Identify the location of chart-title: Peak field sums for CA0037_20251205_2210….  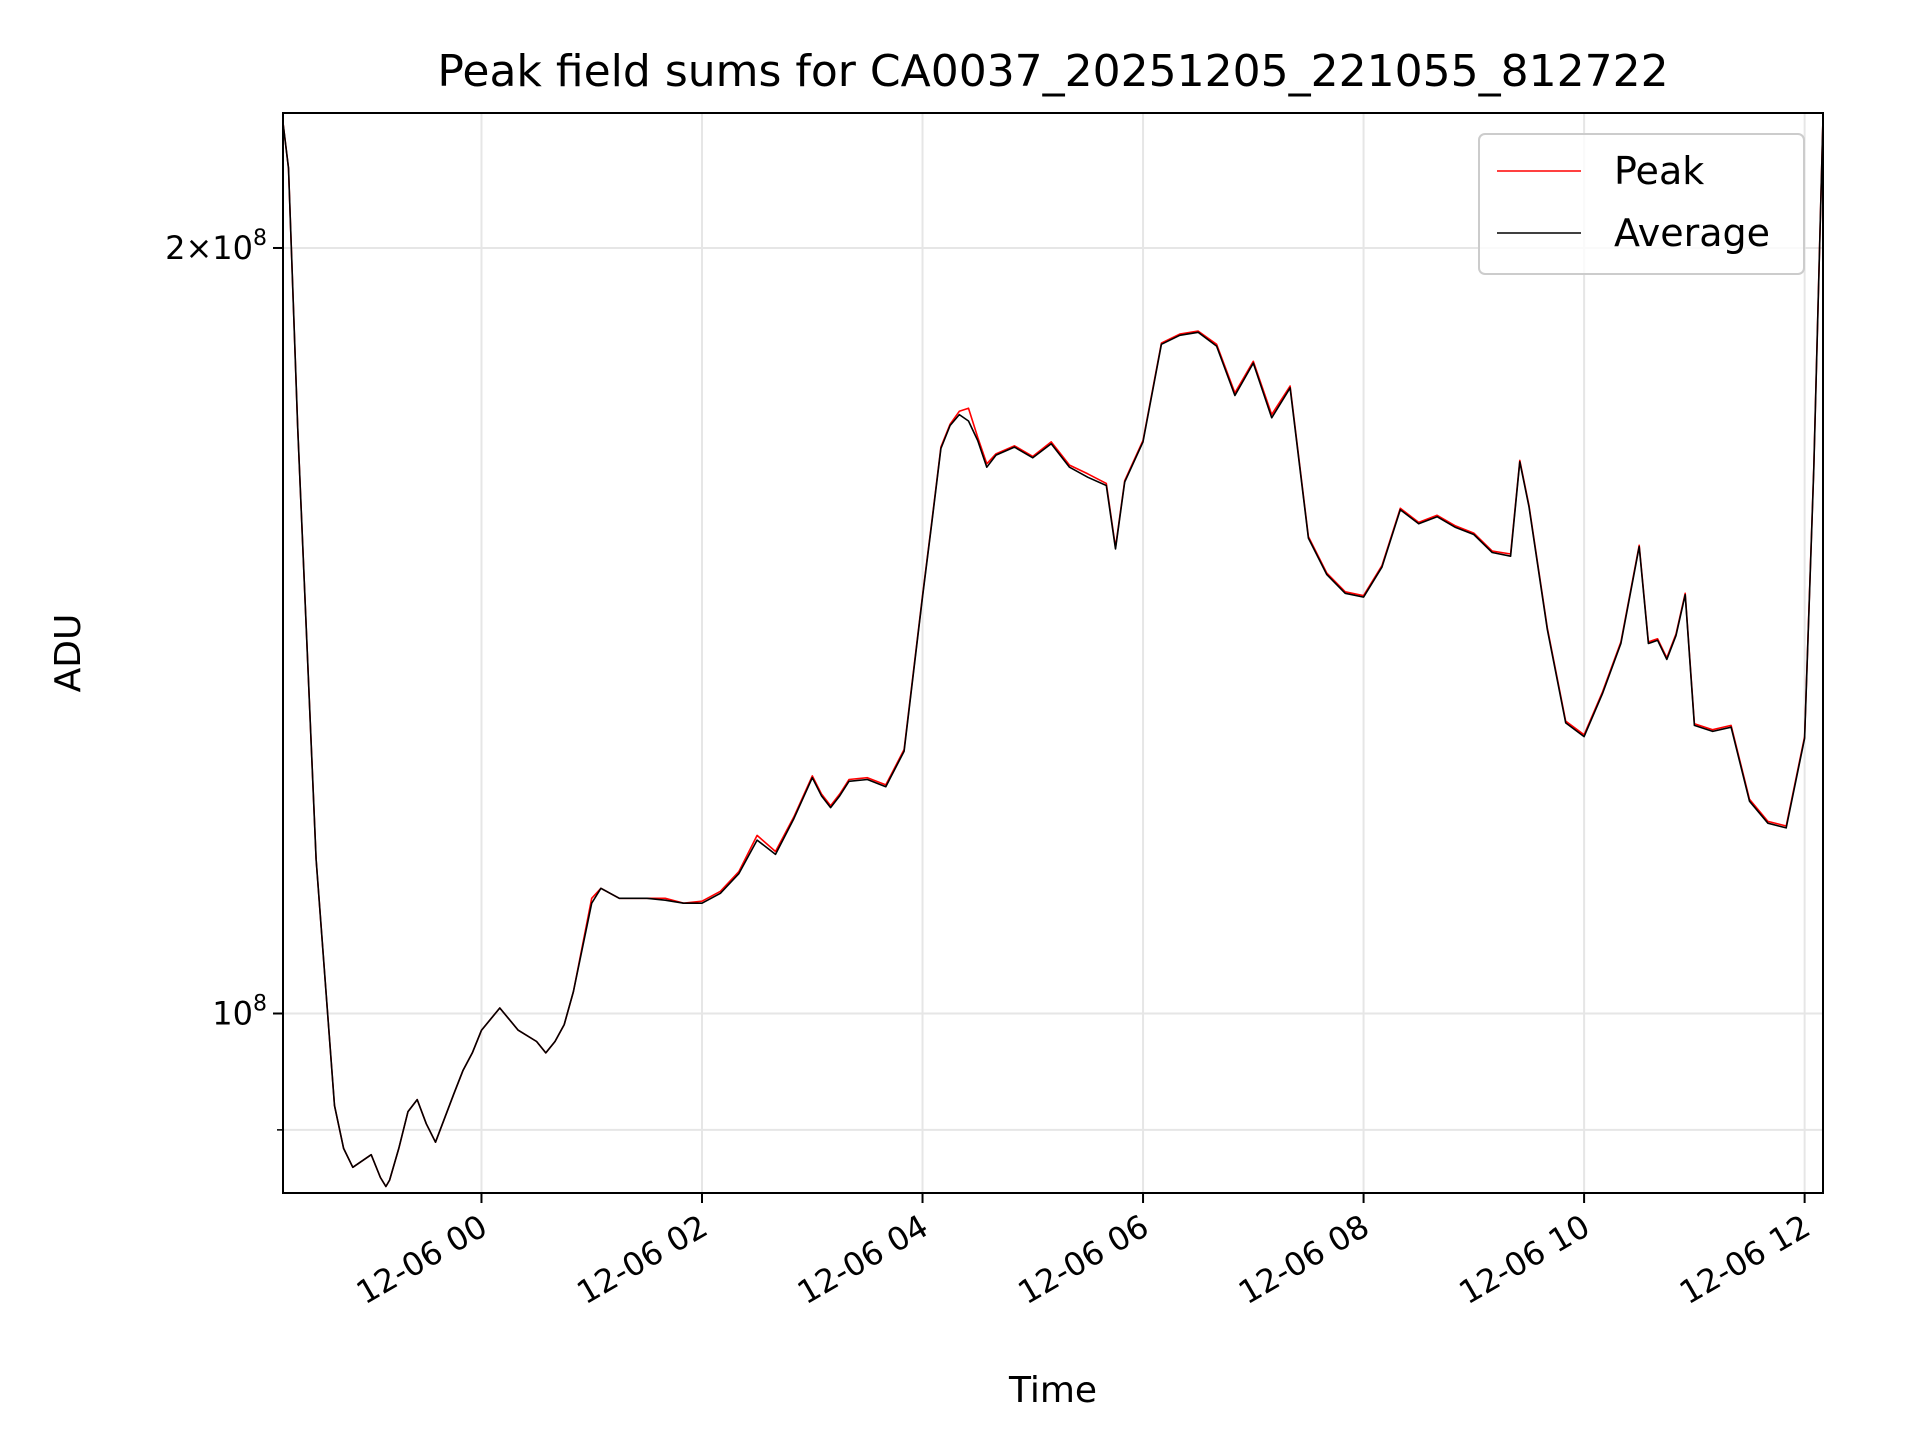
(1052, 71).